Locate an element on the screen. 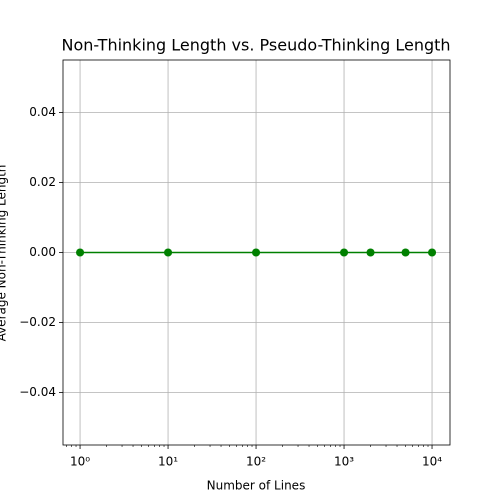  x-tick-label: 10¹ is located at coordinates (168, 462).